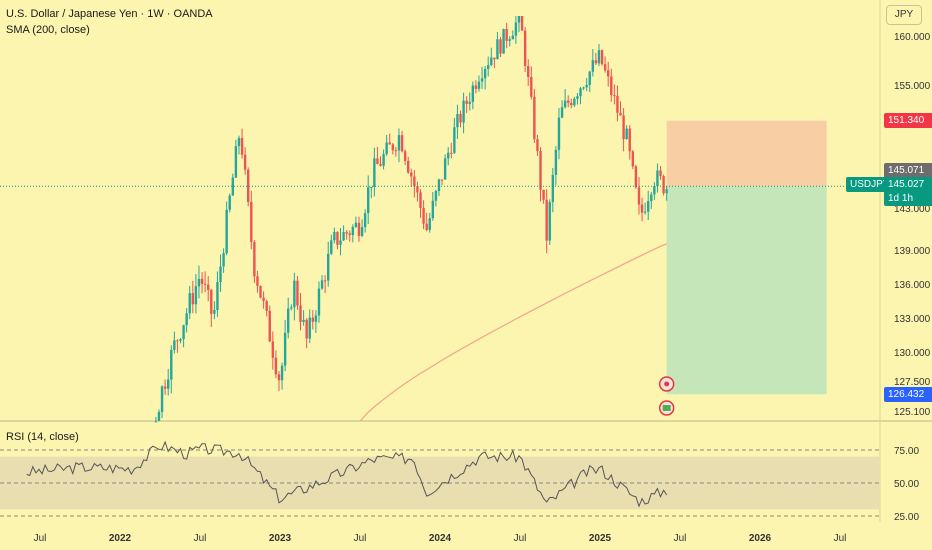 This screenshot has height=550, width=932. I want to click on rsi-tick-label: 25.00, so click(906, 517).